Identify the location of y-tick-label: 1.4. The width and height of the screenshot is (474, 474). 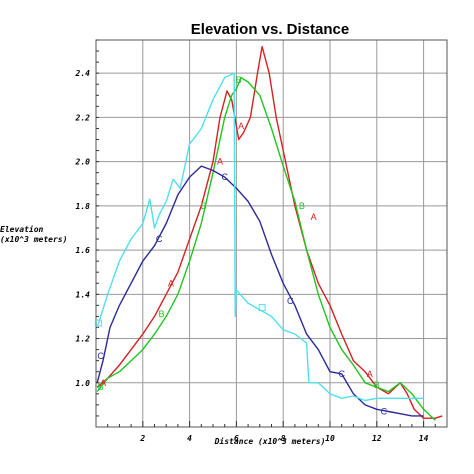
(83, 294).